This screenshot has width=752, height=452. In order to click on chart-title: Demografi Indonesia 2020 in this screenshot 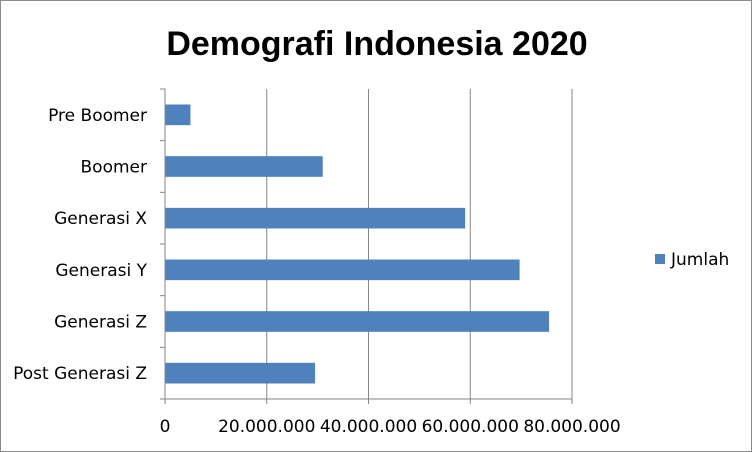, I will do `click(376, 44)`.